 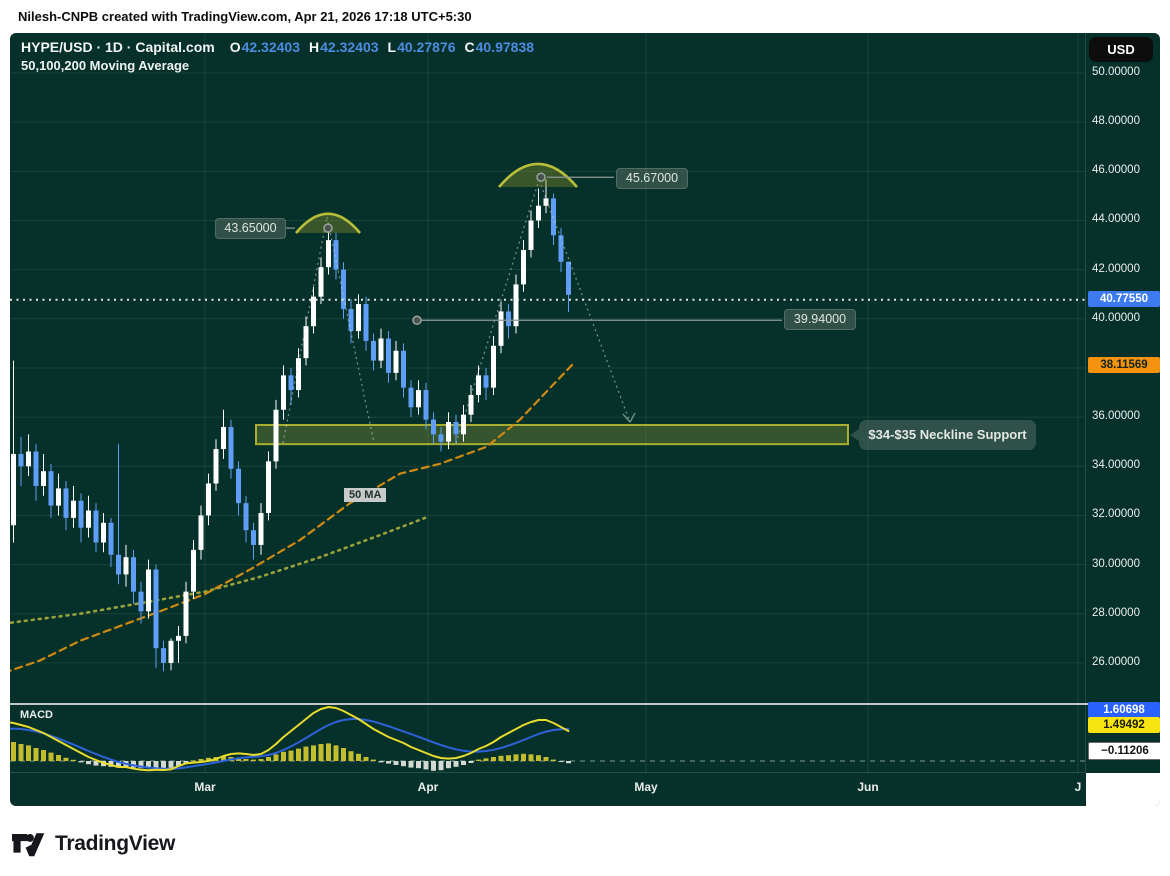 What do you see at coordinates (1124, 710) in the screenshot?
I see `macd-signal-badge: 1.60698` at bounding box center [1124, 710].